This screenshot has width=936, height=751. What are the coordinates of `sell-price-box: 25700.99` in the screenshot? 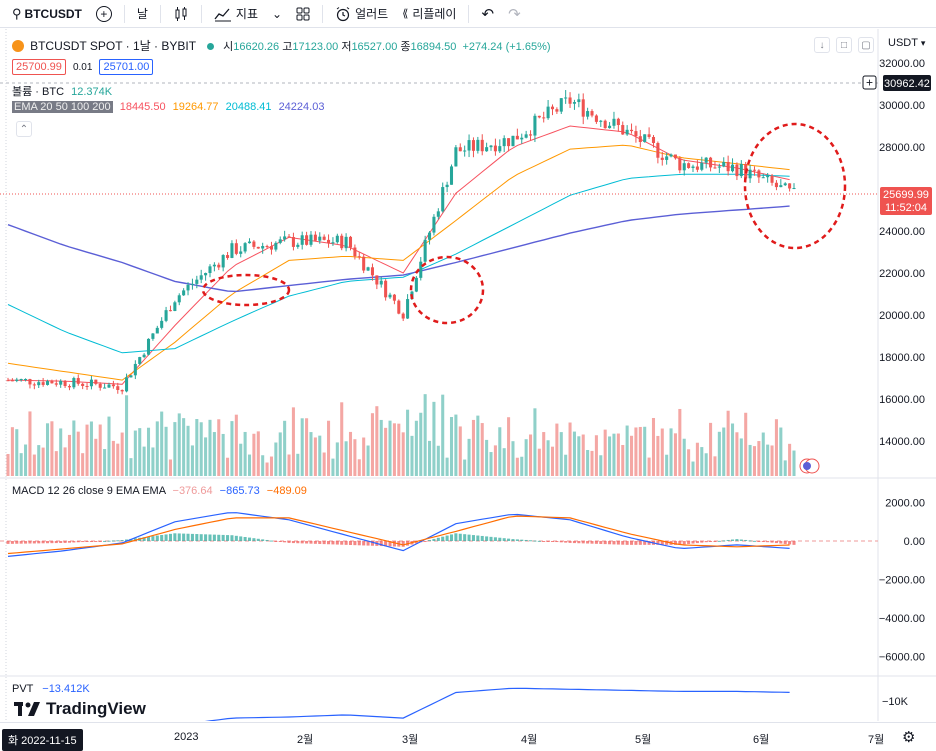 It's located at (39, 67).